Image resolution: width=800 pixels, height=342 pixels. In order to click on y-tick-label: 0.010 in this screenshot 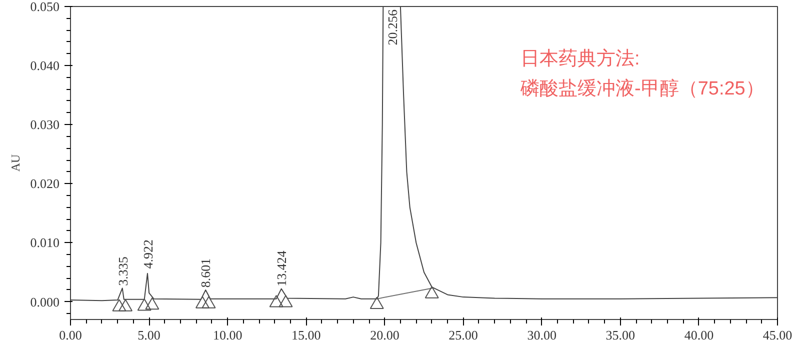, I will do `click(45, 242)`.